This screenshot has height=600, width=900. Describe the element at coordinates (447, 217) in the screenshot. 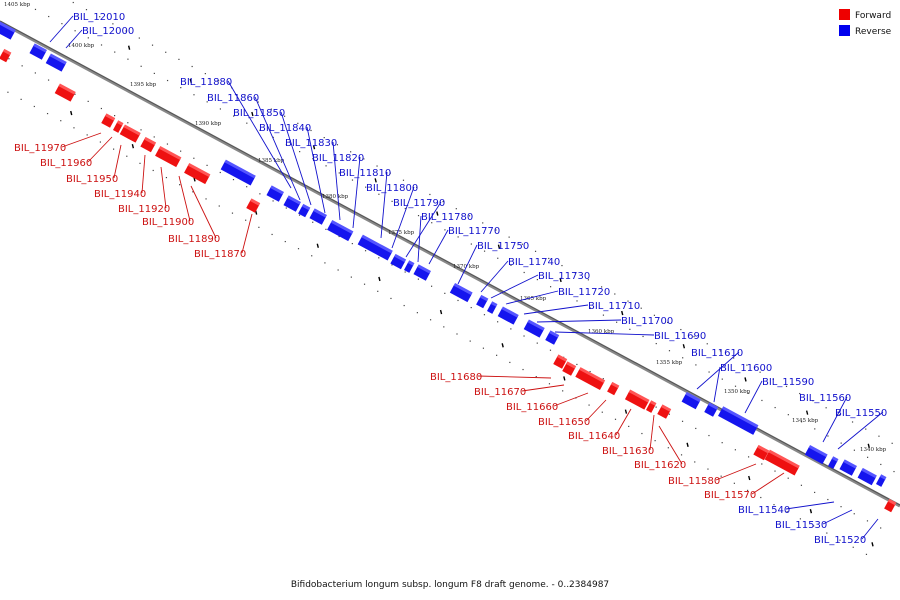

I see `reverse-label: BIL_11780` at that location.